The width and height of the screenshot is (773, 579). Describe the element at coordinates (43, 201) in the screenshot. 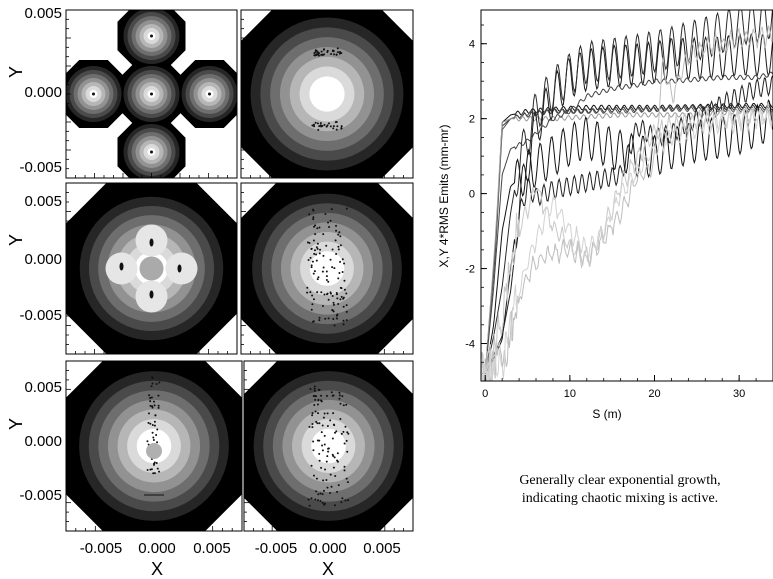

I see `y-tick-label: 0.005` at that location.